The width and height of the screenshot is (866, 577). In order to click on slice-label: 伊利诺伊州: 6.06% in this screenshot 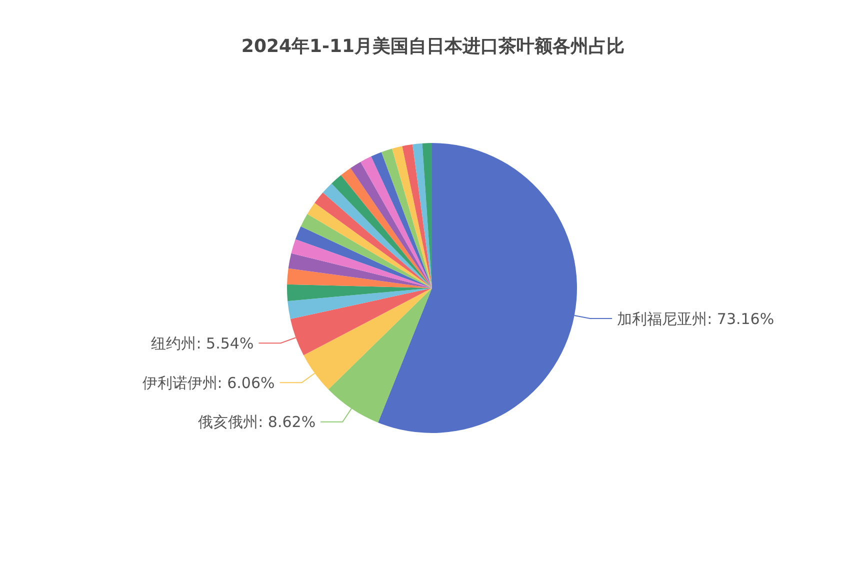, I will do `click(208, 383)`.